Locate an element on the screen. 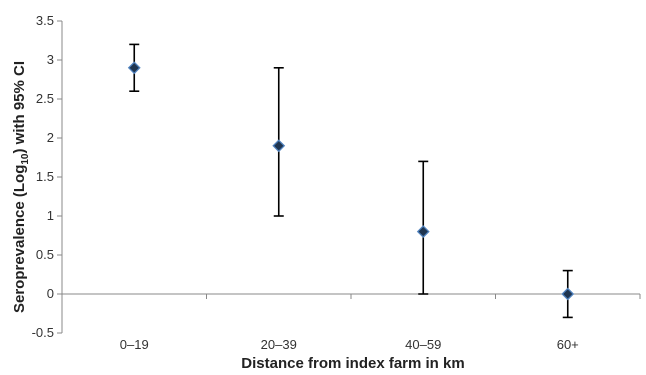  y-axis-title-subscript: 10 is located at coordinates (25, 159).